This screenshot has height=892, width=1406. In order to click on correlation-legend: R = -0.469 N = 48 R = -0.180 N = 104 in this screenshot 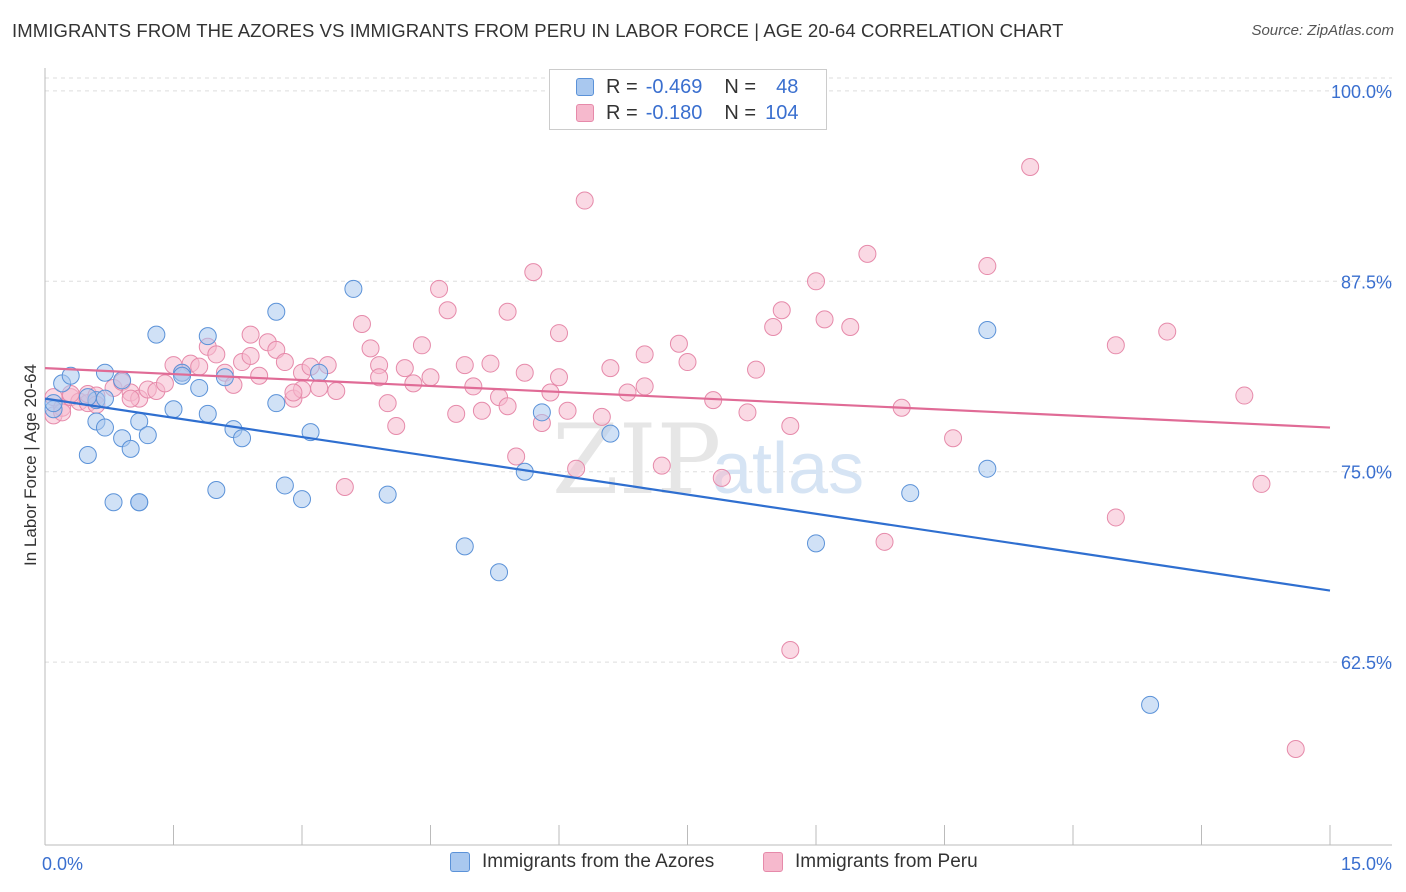, I will do `click(688, 99)`.